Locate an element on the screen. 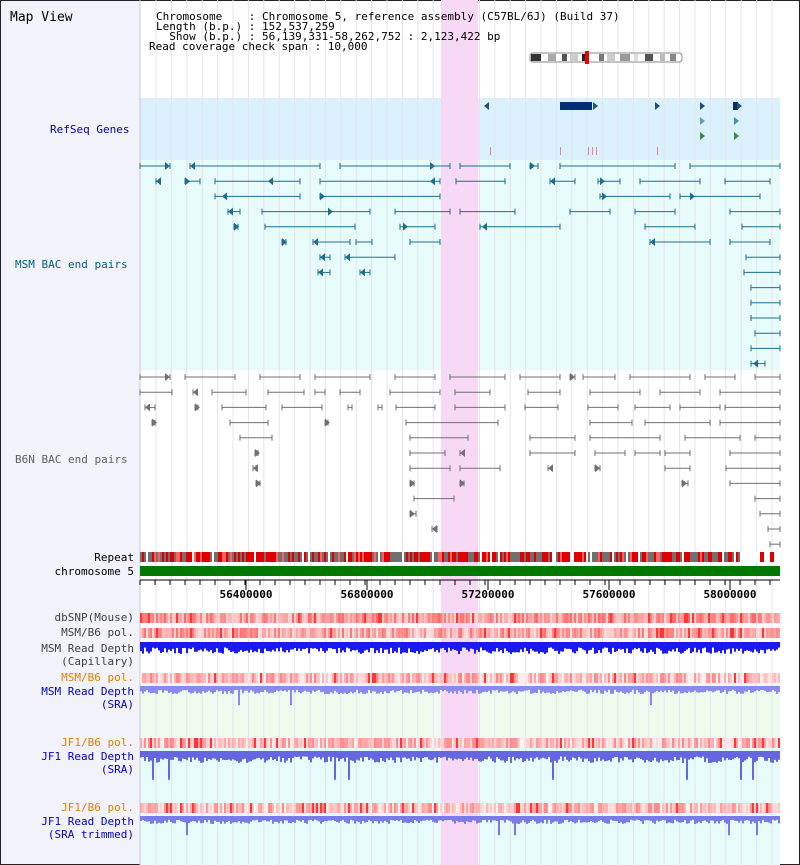  track-label-repeat: Repeat is located at coordinates (114, 557).